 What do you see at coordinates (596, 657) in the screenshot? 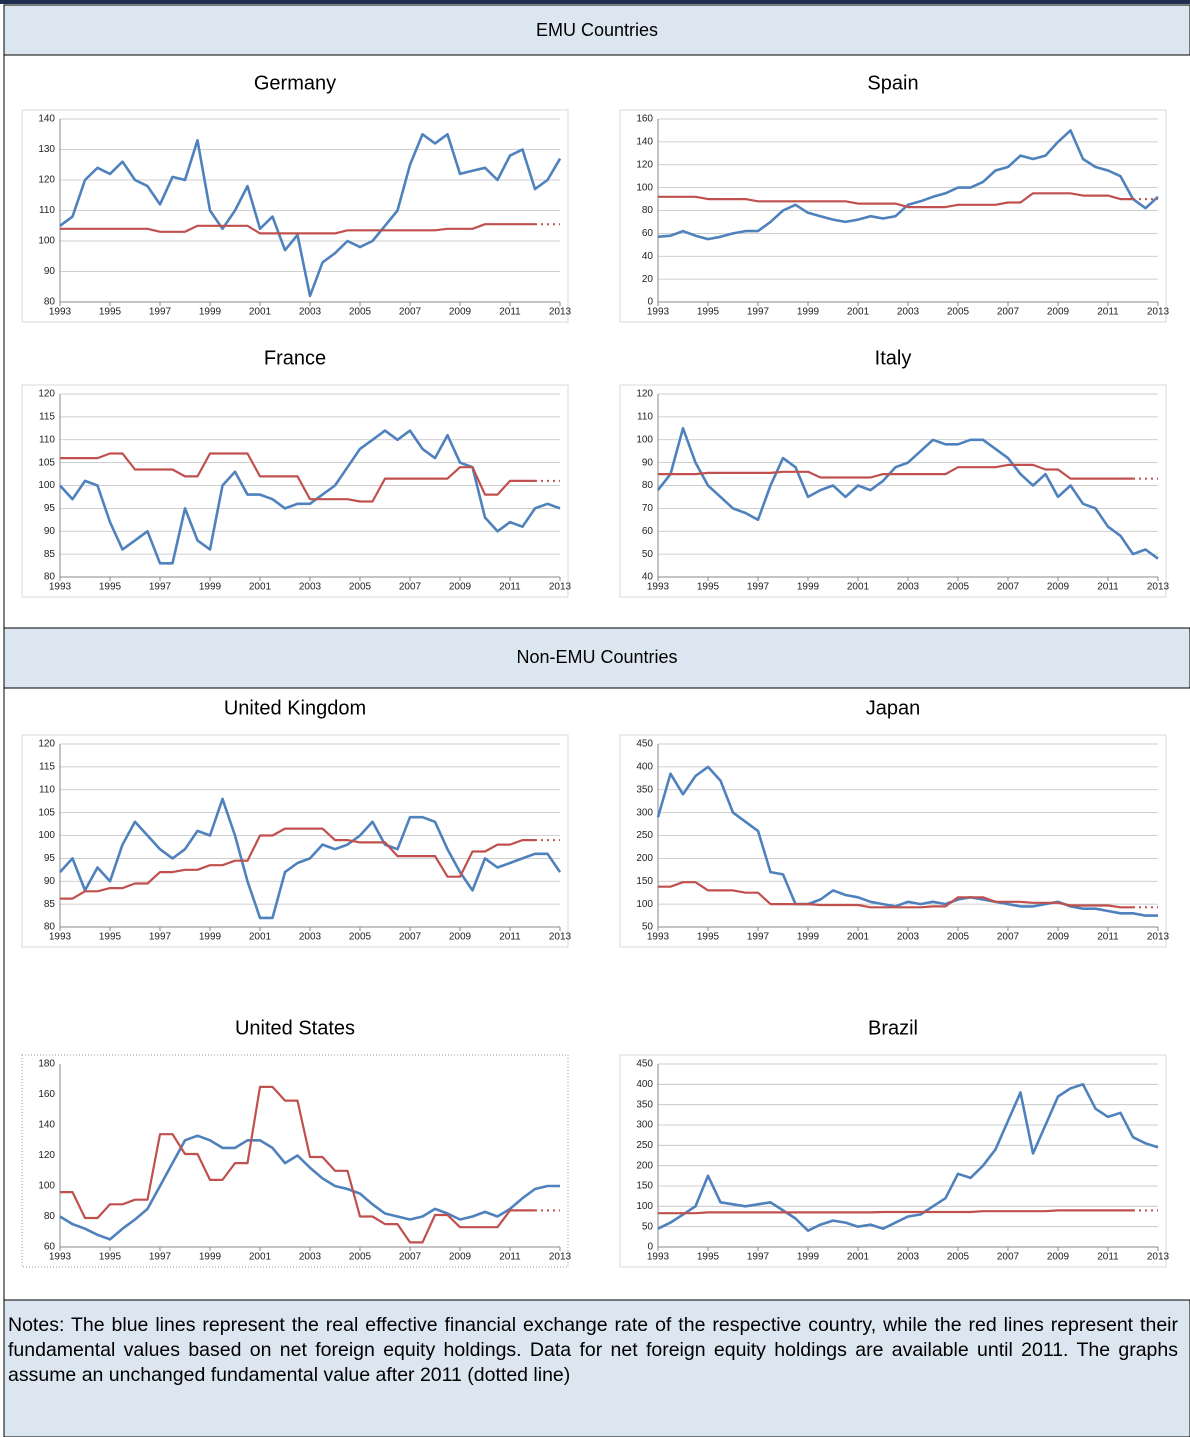
I see `section-title: Non-EMU Countries` at bounding box center [596, 657].